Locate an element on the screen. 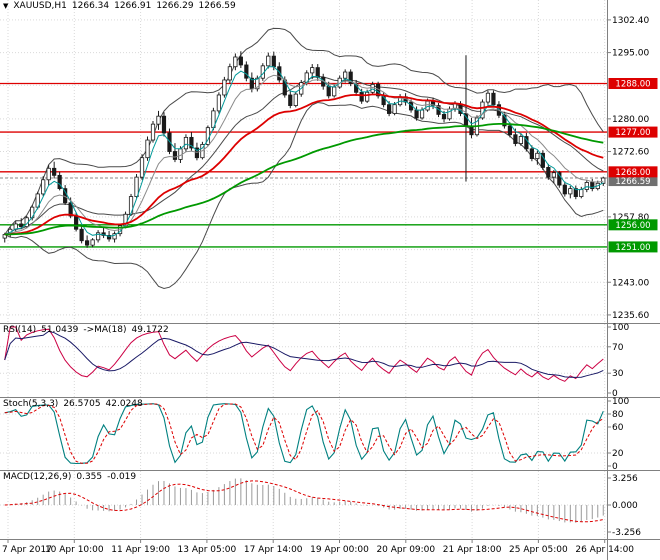 The image size is (660, 560). ohlc-high: 1266.91 is located at coordinates (133, 6).